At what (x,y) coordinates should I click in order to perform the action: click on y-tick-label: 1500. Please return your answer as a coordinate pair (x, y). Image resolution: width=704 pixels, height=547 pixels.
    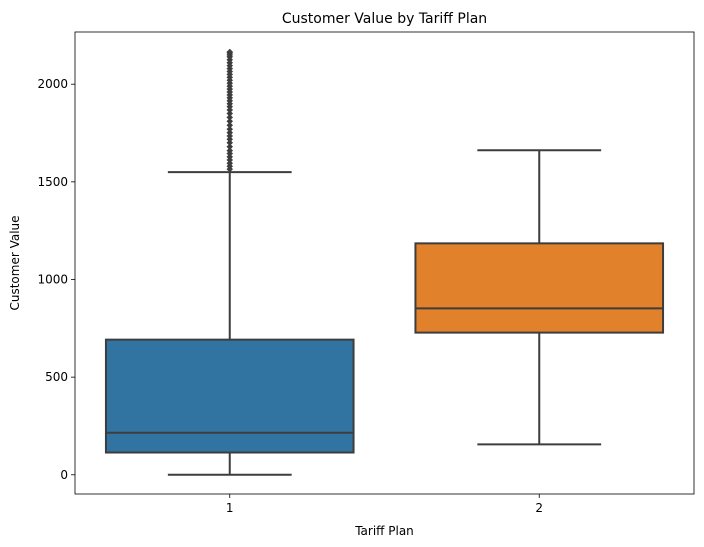
    Looking at the image, I should click on (52, 182).